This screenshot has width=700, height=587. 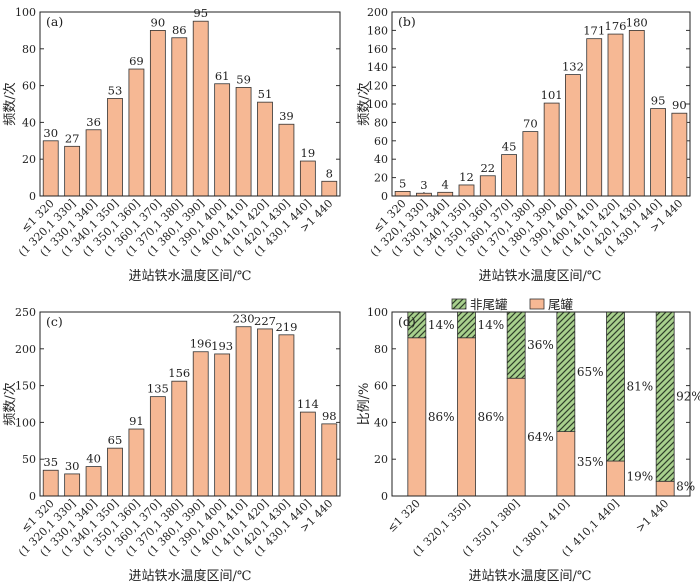 What do you see at coordinates (364, 404) in the screenshot?
I see `y-axis-label: 比例/%` at bounding box center [364, 404].